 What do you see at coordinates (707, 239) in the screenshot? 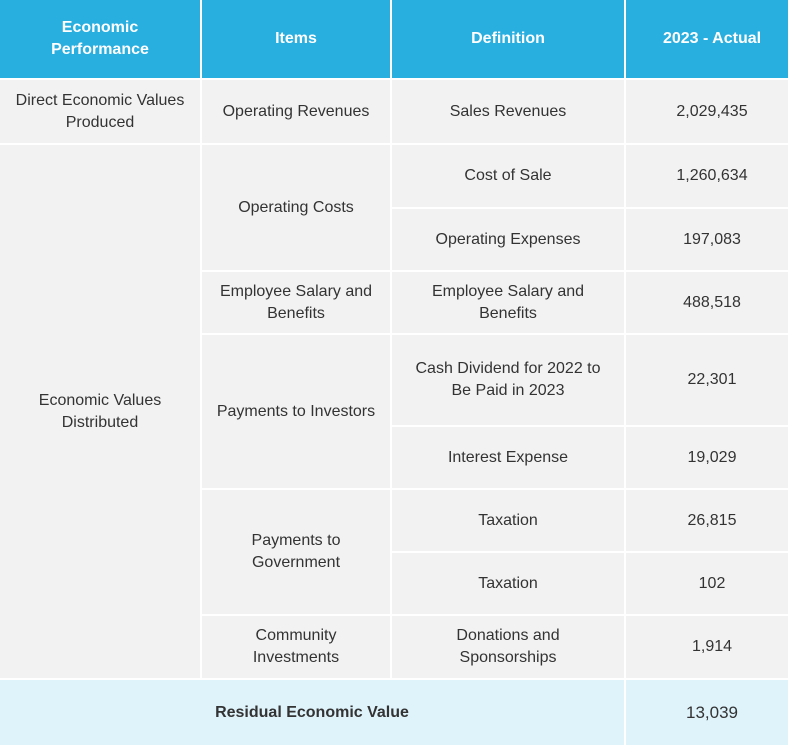
I see `cell: 197,083` at bounding box center [707, 239].